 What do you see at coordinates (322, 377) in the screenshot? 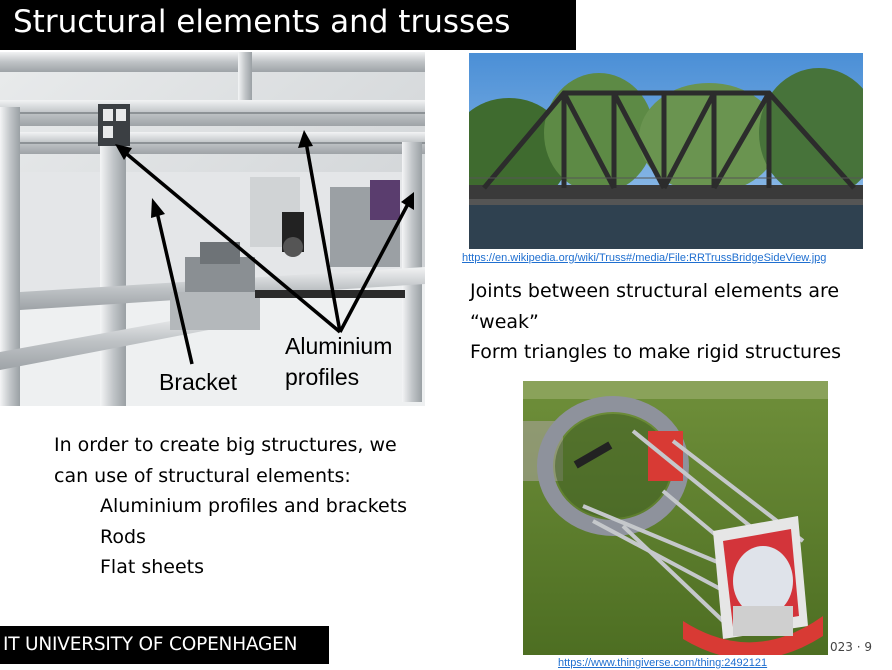
I see `aluminium-label-line2: profiles` at bounding box center [322, 377].